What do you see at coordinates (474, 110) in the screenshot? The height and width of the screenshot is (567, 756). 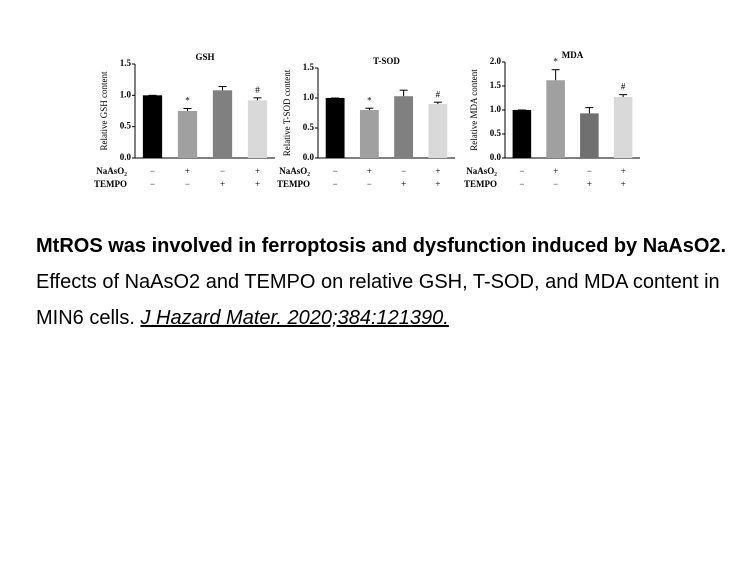 I see `y-axis-label: Relative MDA content` at bounding box center [474, 110].